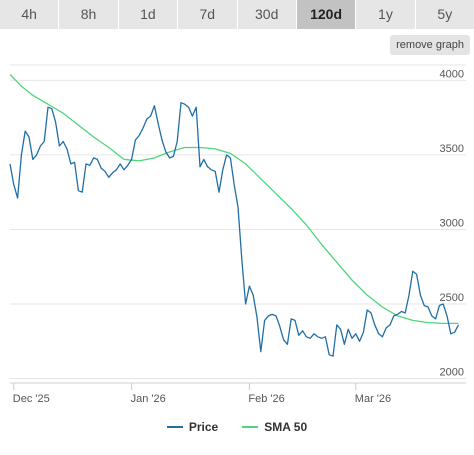  What do you see at coordinates (452, 298) in the screenshot?
I see `y-tick-label: 2500` at bounding box center [452, 298].